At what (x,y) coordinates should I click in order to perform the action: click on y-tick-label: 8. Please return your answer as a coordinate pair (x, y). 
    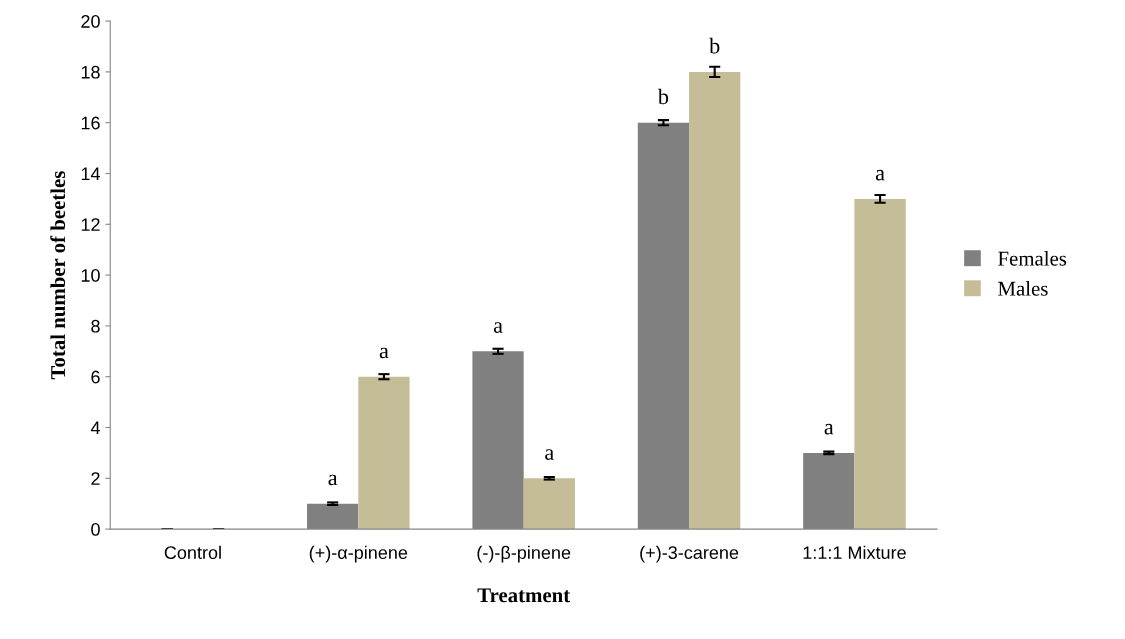
    Looking at the image, I should click on (95, 326).